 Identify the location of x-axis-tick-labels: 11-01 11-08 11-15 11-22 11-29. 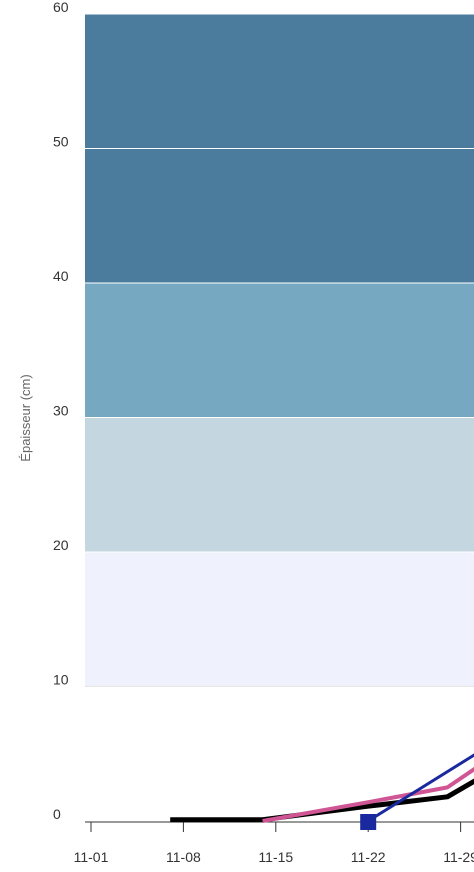
(274, 857).